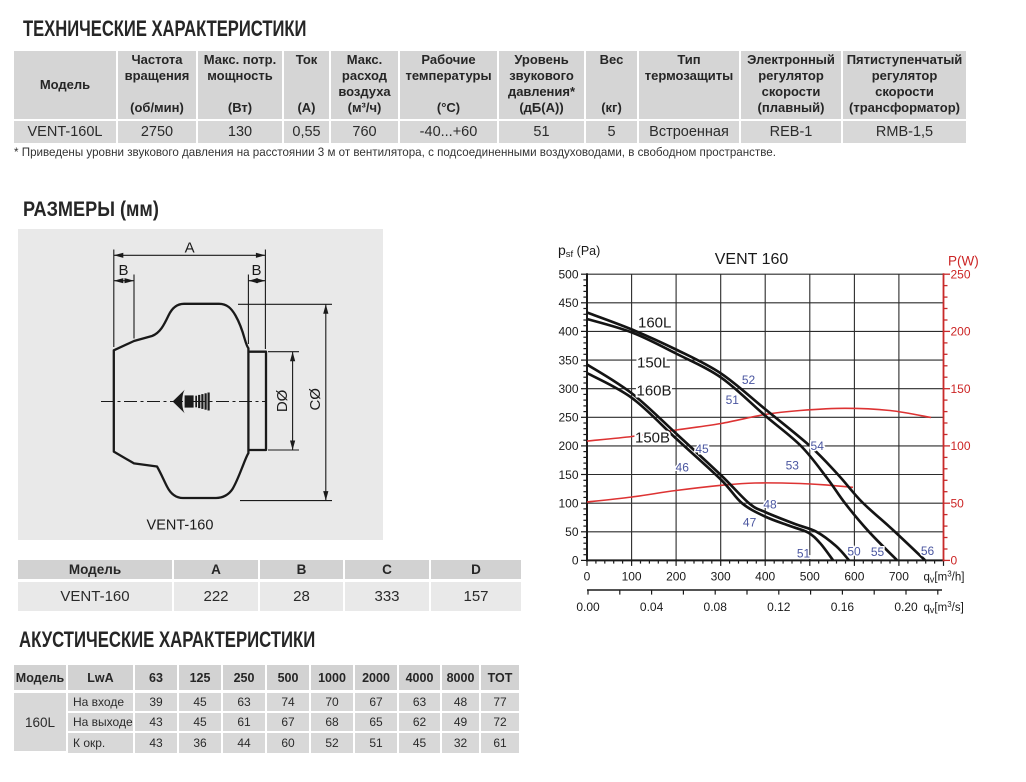 The image size is (1026, 782). What do you see at coordinates (702, 449) in the screenshot?
I see `svg-text: 45` at bounding box center [702, 449].